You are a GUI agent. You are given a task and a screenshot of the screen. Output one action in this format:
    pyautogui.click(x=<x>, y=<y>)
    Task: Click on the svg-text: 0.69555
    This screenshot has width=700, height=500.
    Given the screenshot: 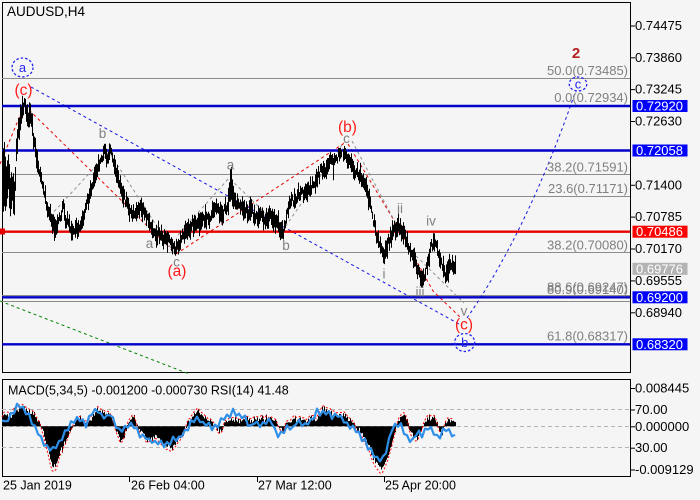 What is the action you would take?
    pyautogui.click(x=658, y=280)
    